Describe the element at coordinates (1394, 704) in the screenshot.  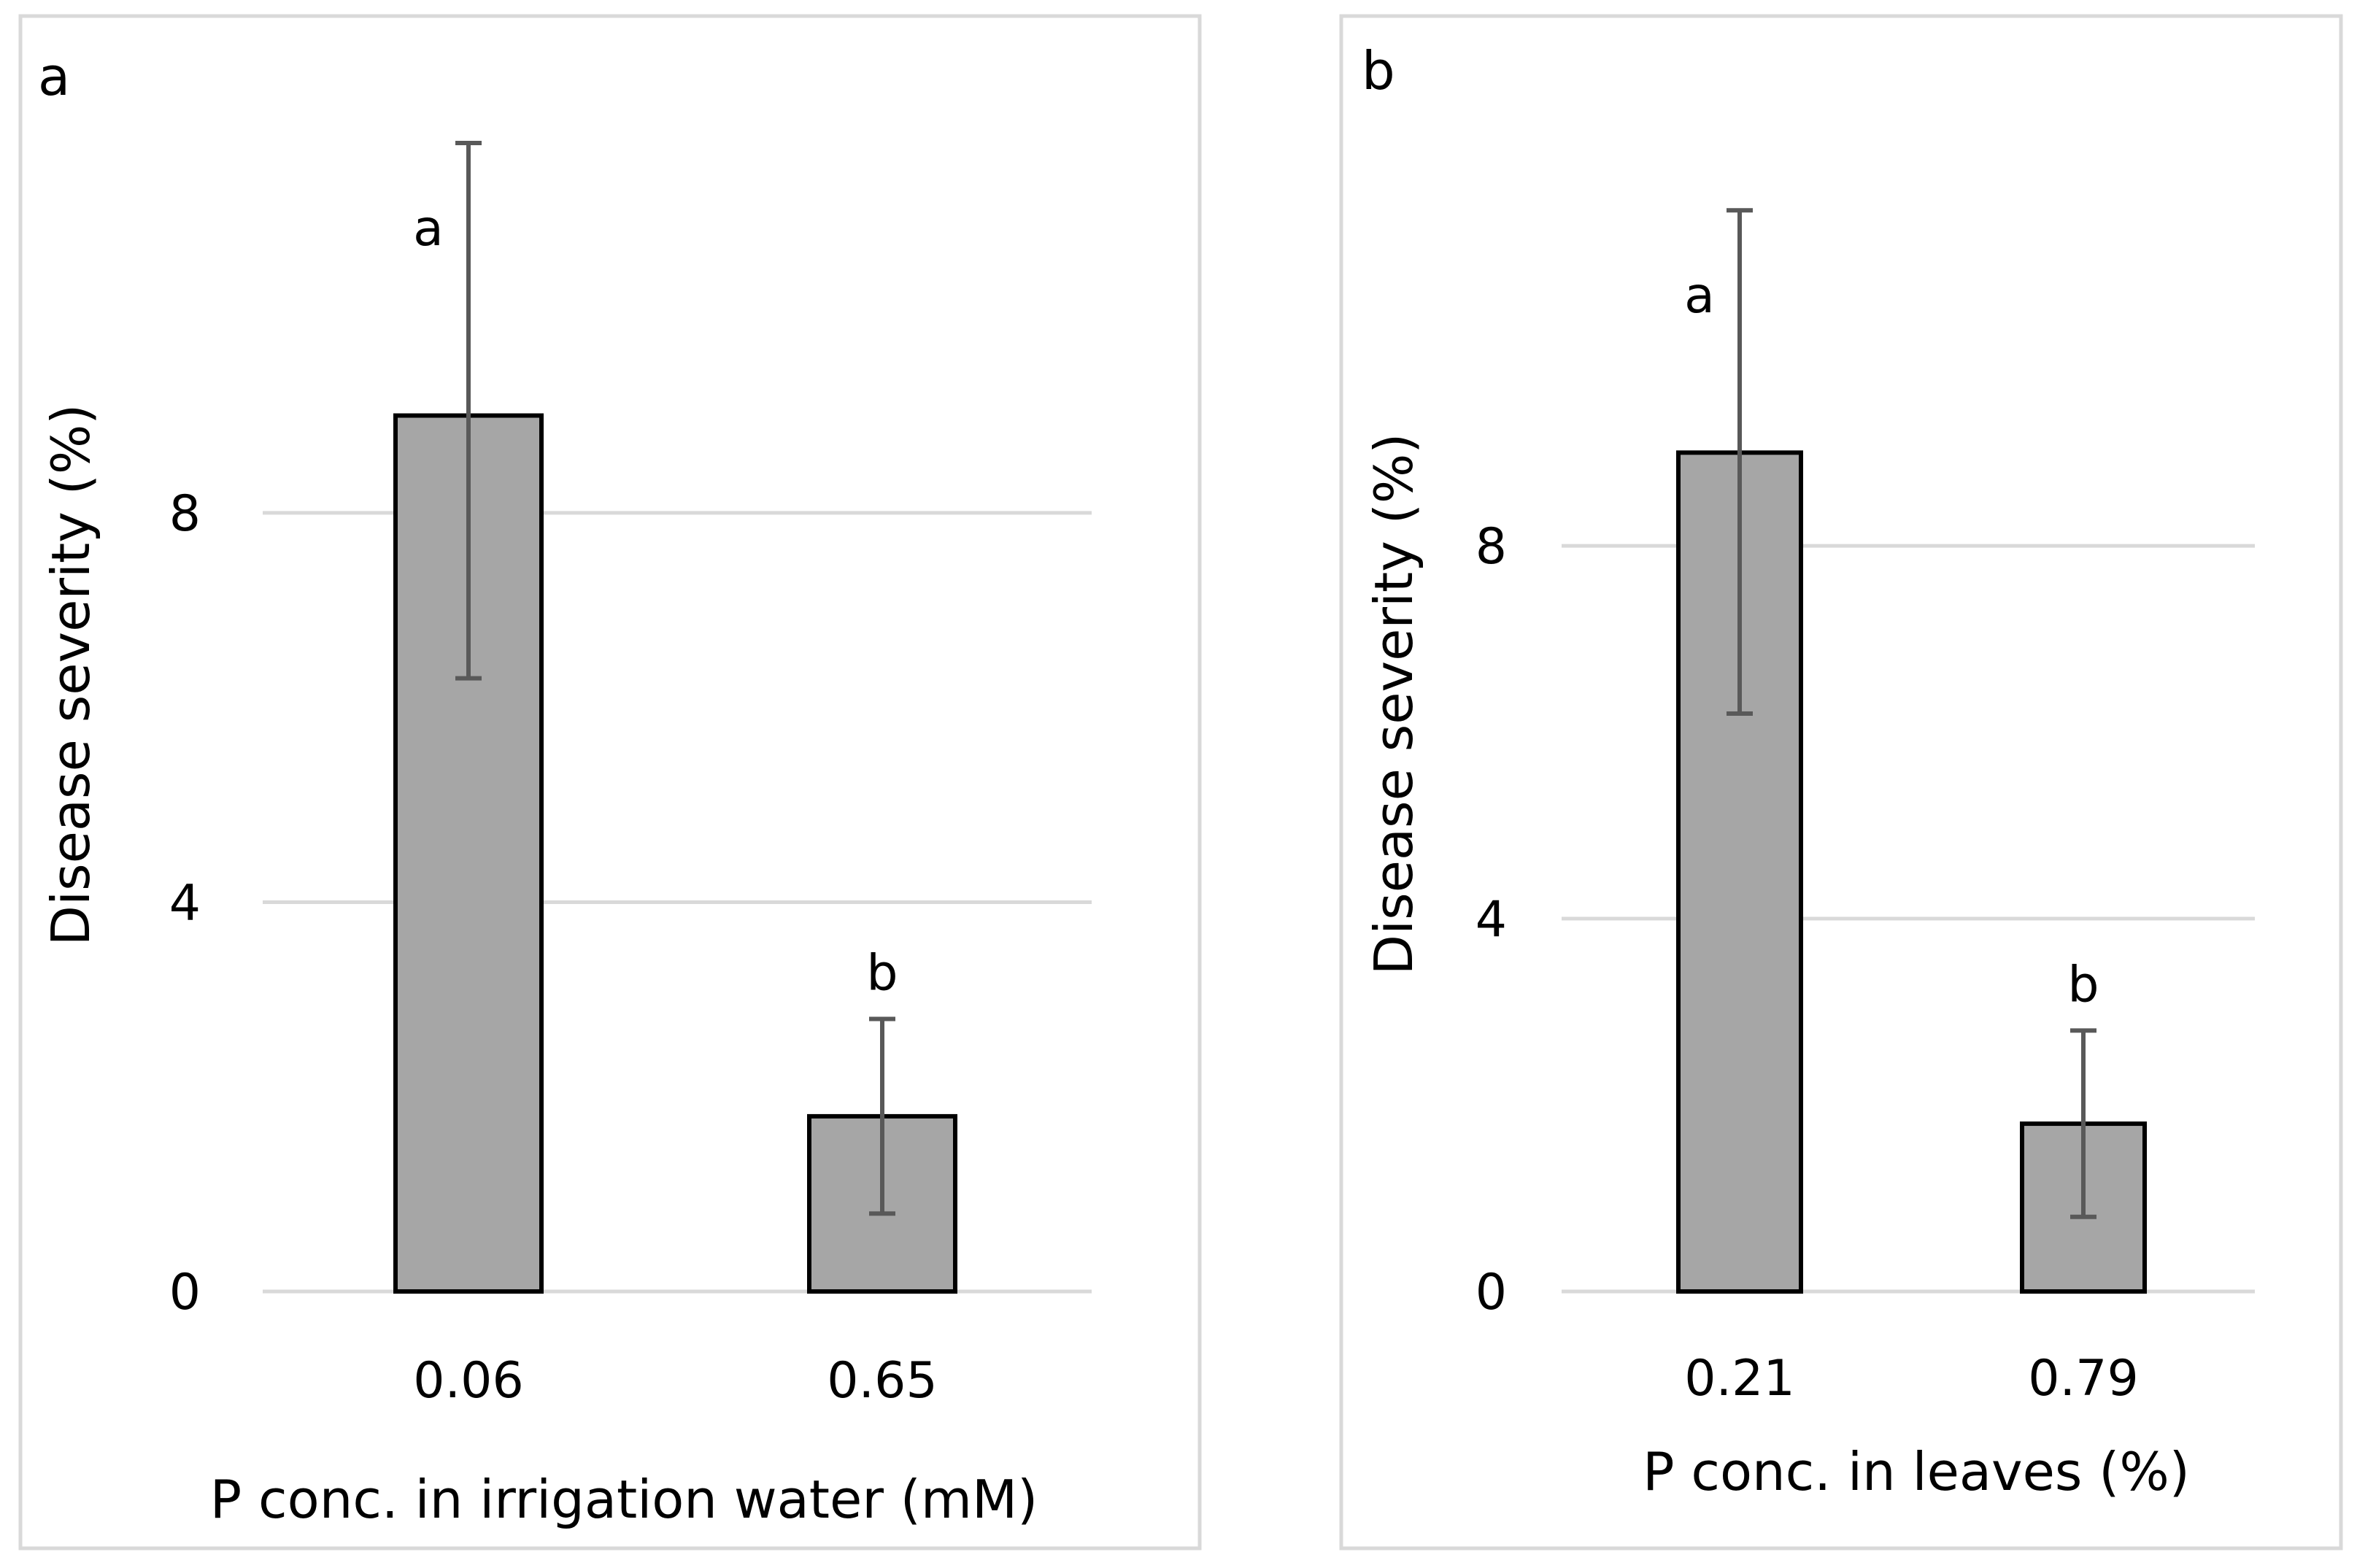
I see `panel-b-y-axis-label: Disease severity (%)` at that location.